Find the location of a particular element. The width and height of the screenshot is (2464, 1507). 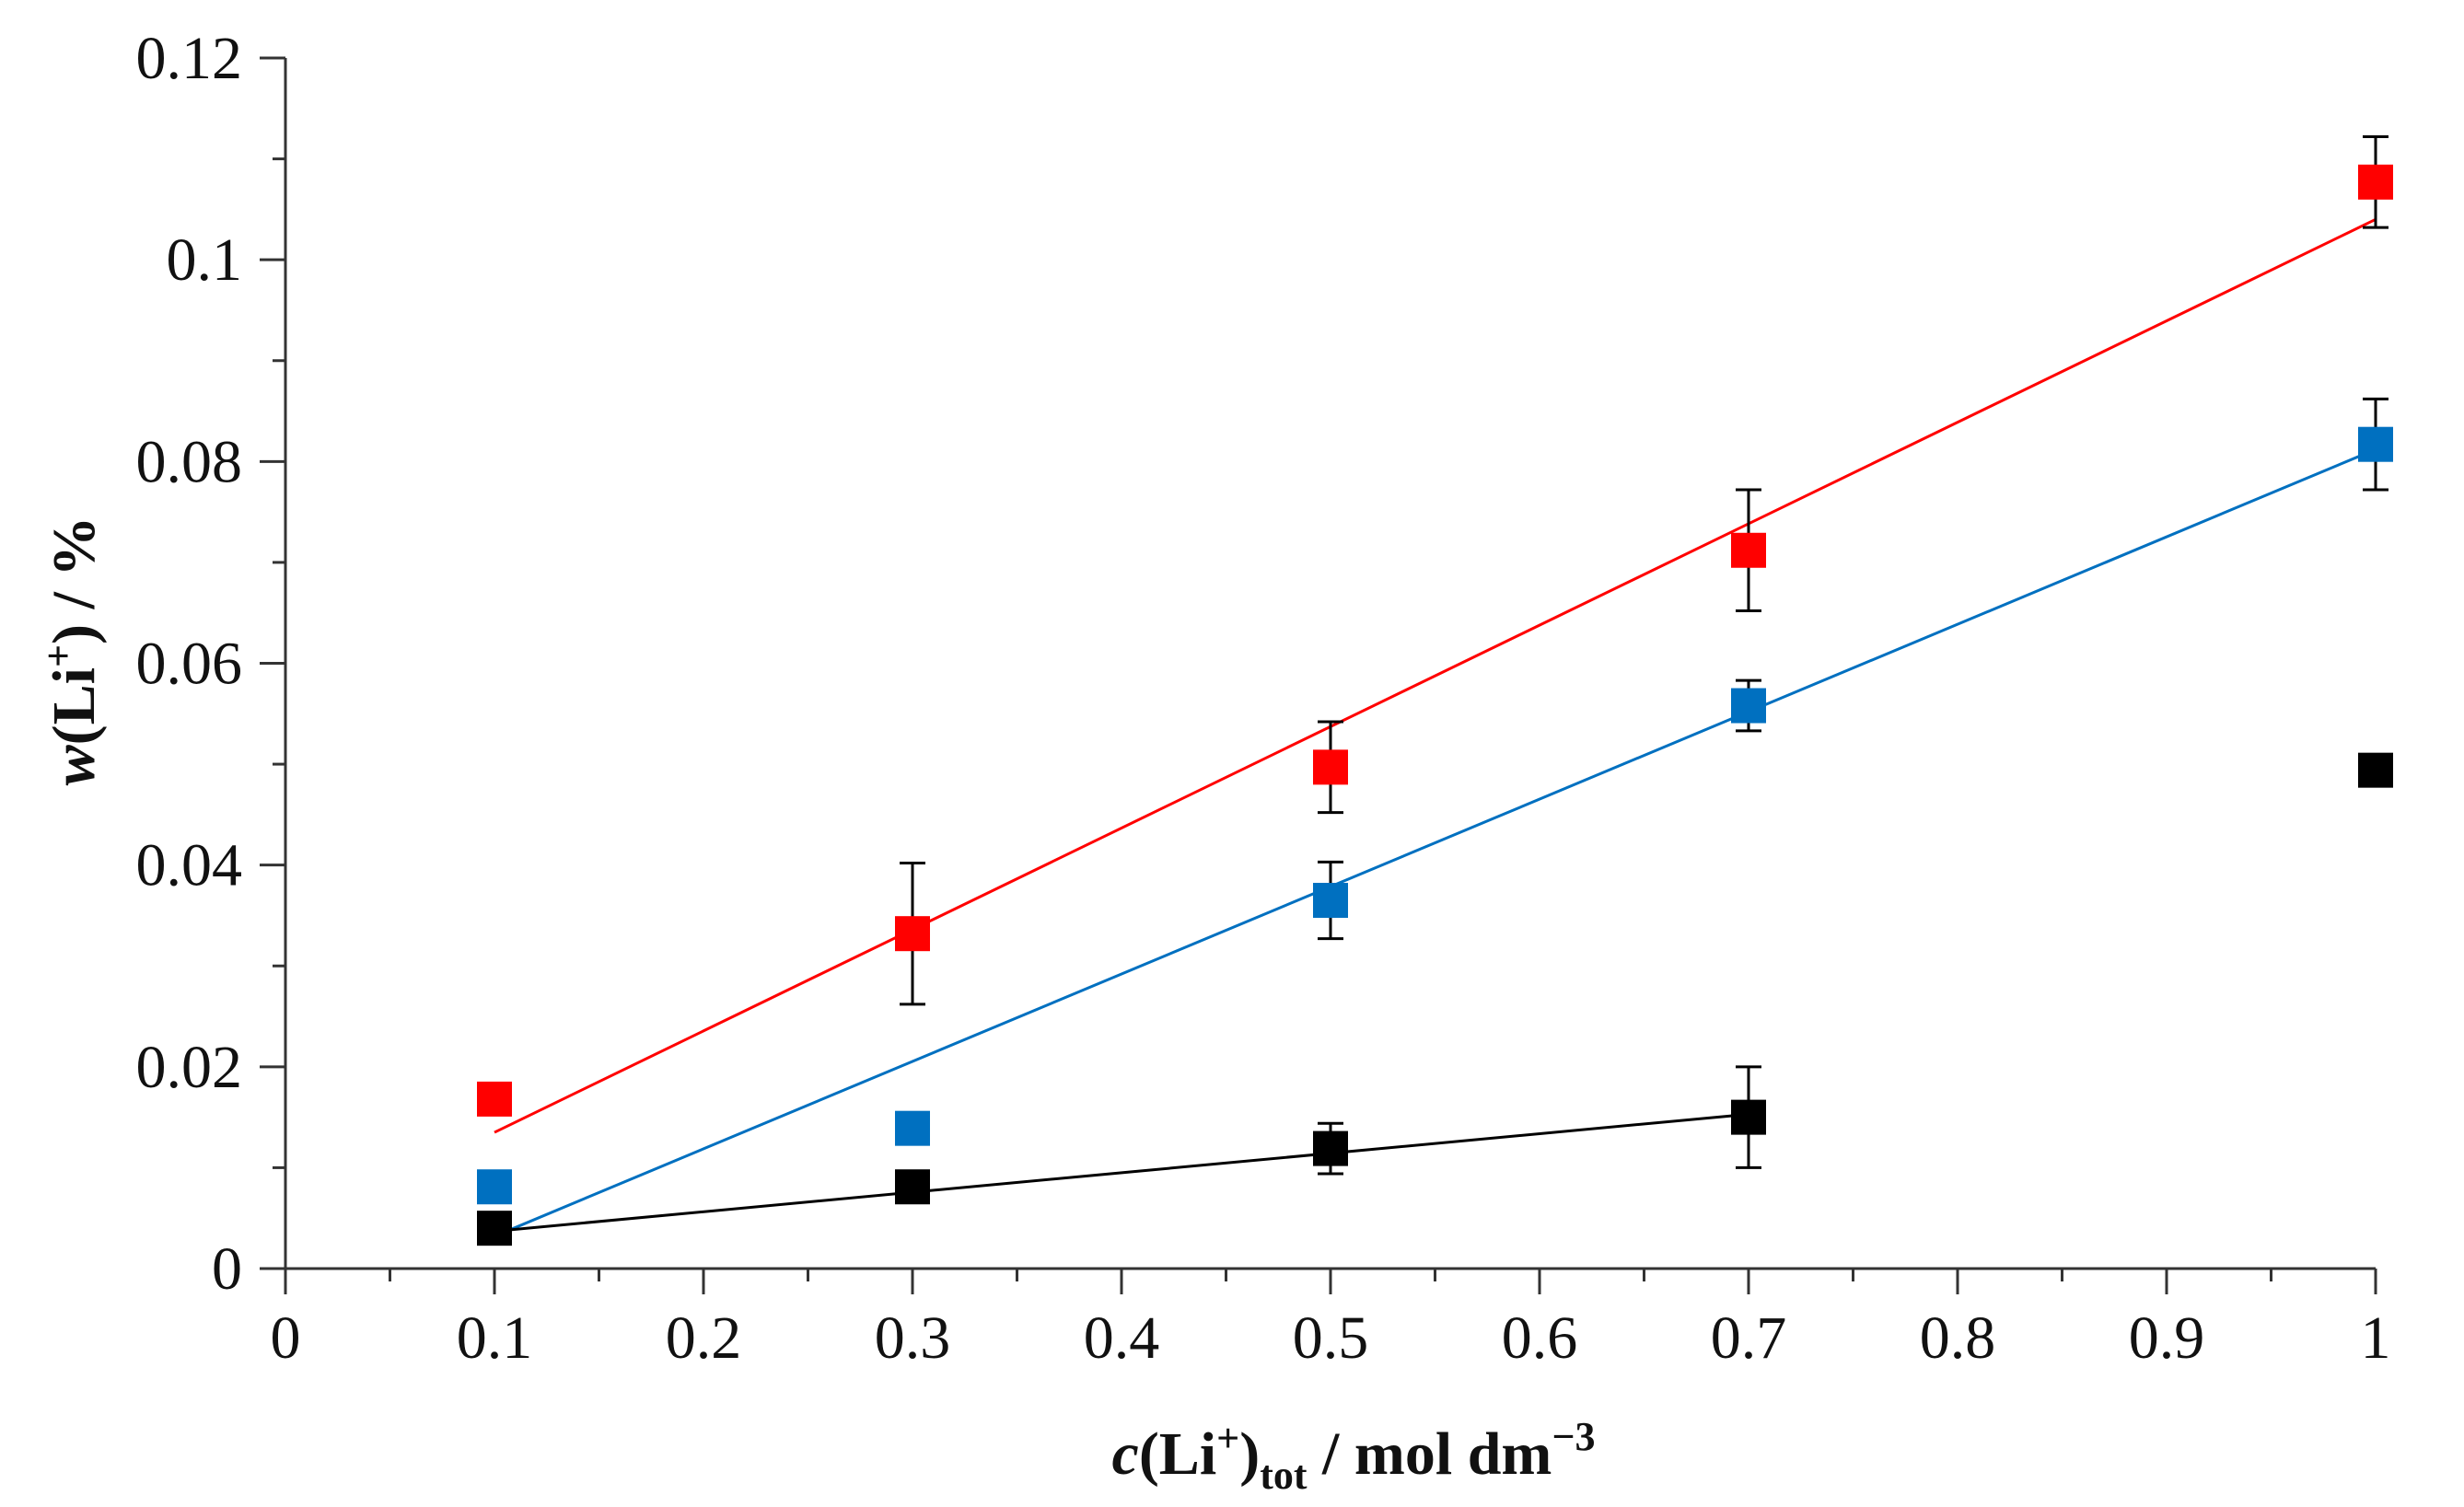

x-tick-label: 0.3 is located at coordinates (913, 1338).